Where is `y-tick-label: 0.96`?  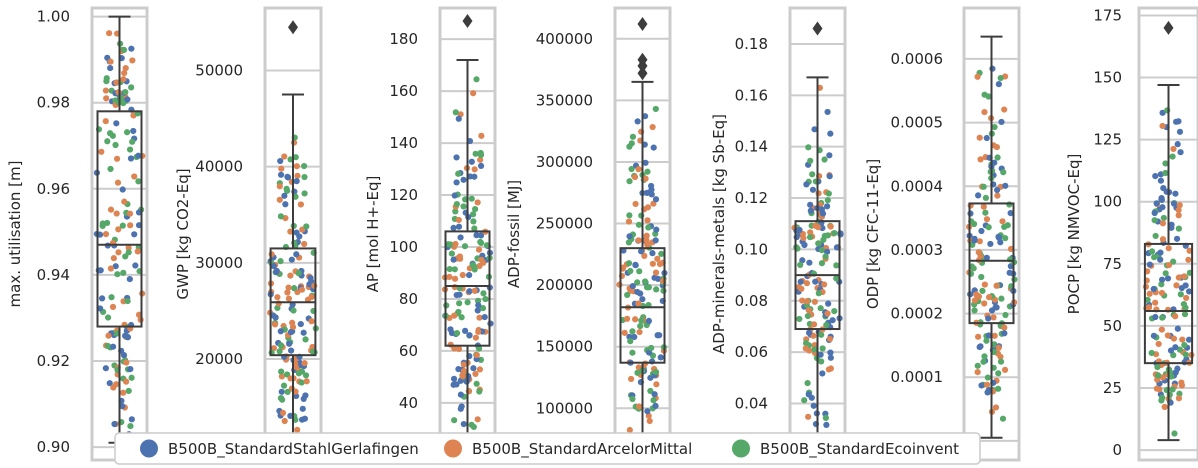 y-tick-label: 0.96 is located at coordinates (53, 189).